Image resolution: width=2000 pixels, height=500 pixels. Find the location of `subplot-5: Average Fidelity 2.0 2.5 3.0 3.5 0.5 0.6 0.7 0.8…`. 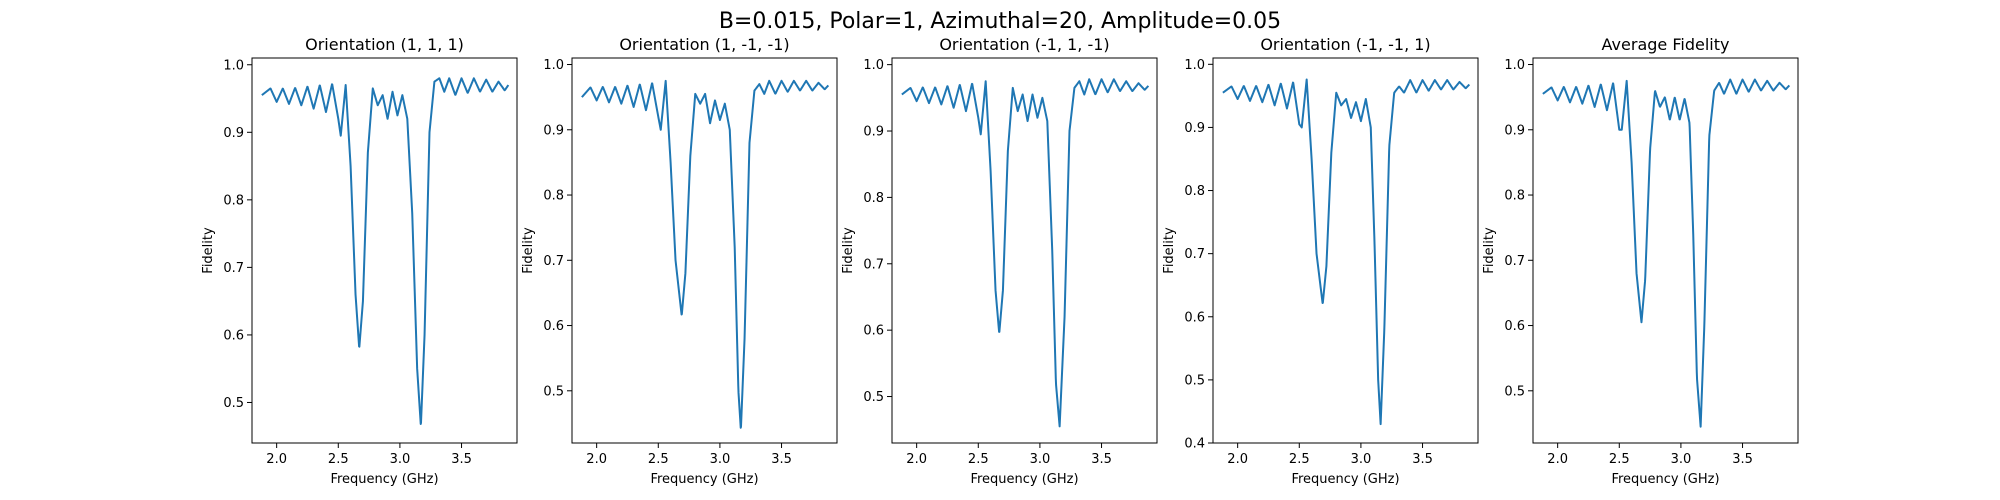

subplot-5: Average Fidelity 2.0 2.5 3.0 3.5 0.5 0.6 0.7 0.8… is located at coordinates (1640, 261).